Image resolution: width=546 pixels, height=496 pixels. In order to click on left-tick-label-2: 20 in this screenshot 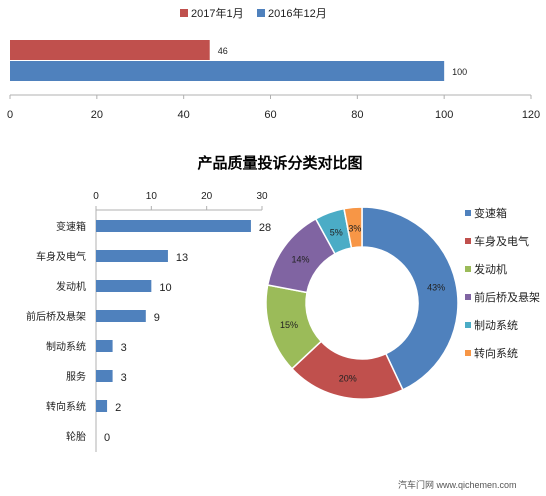, I will do `click(207, 196)`.